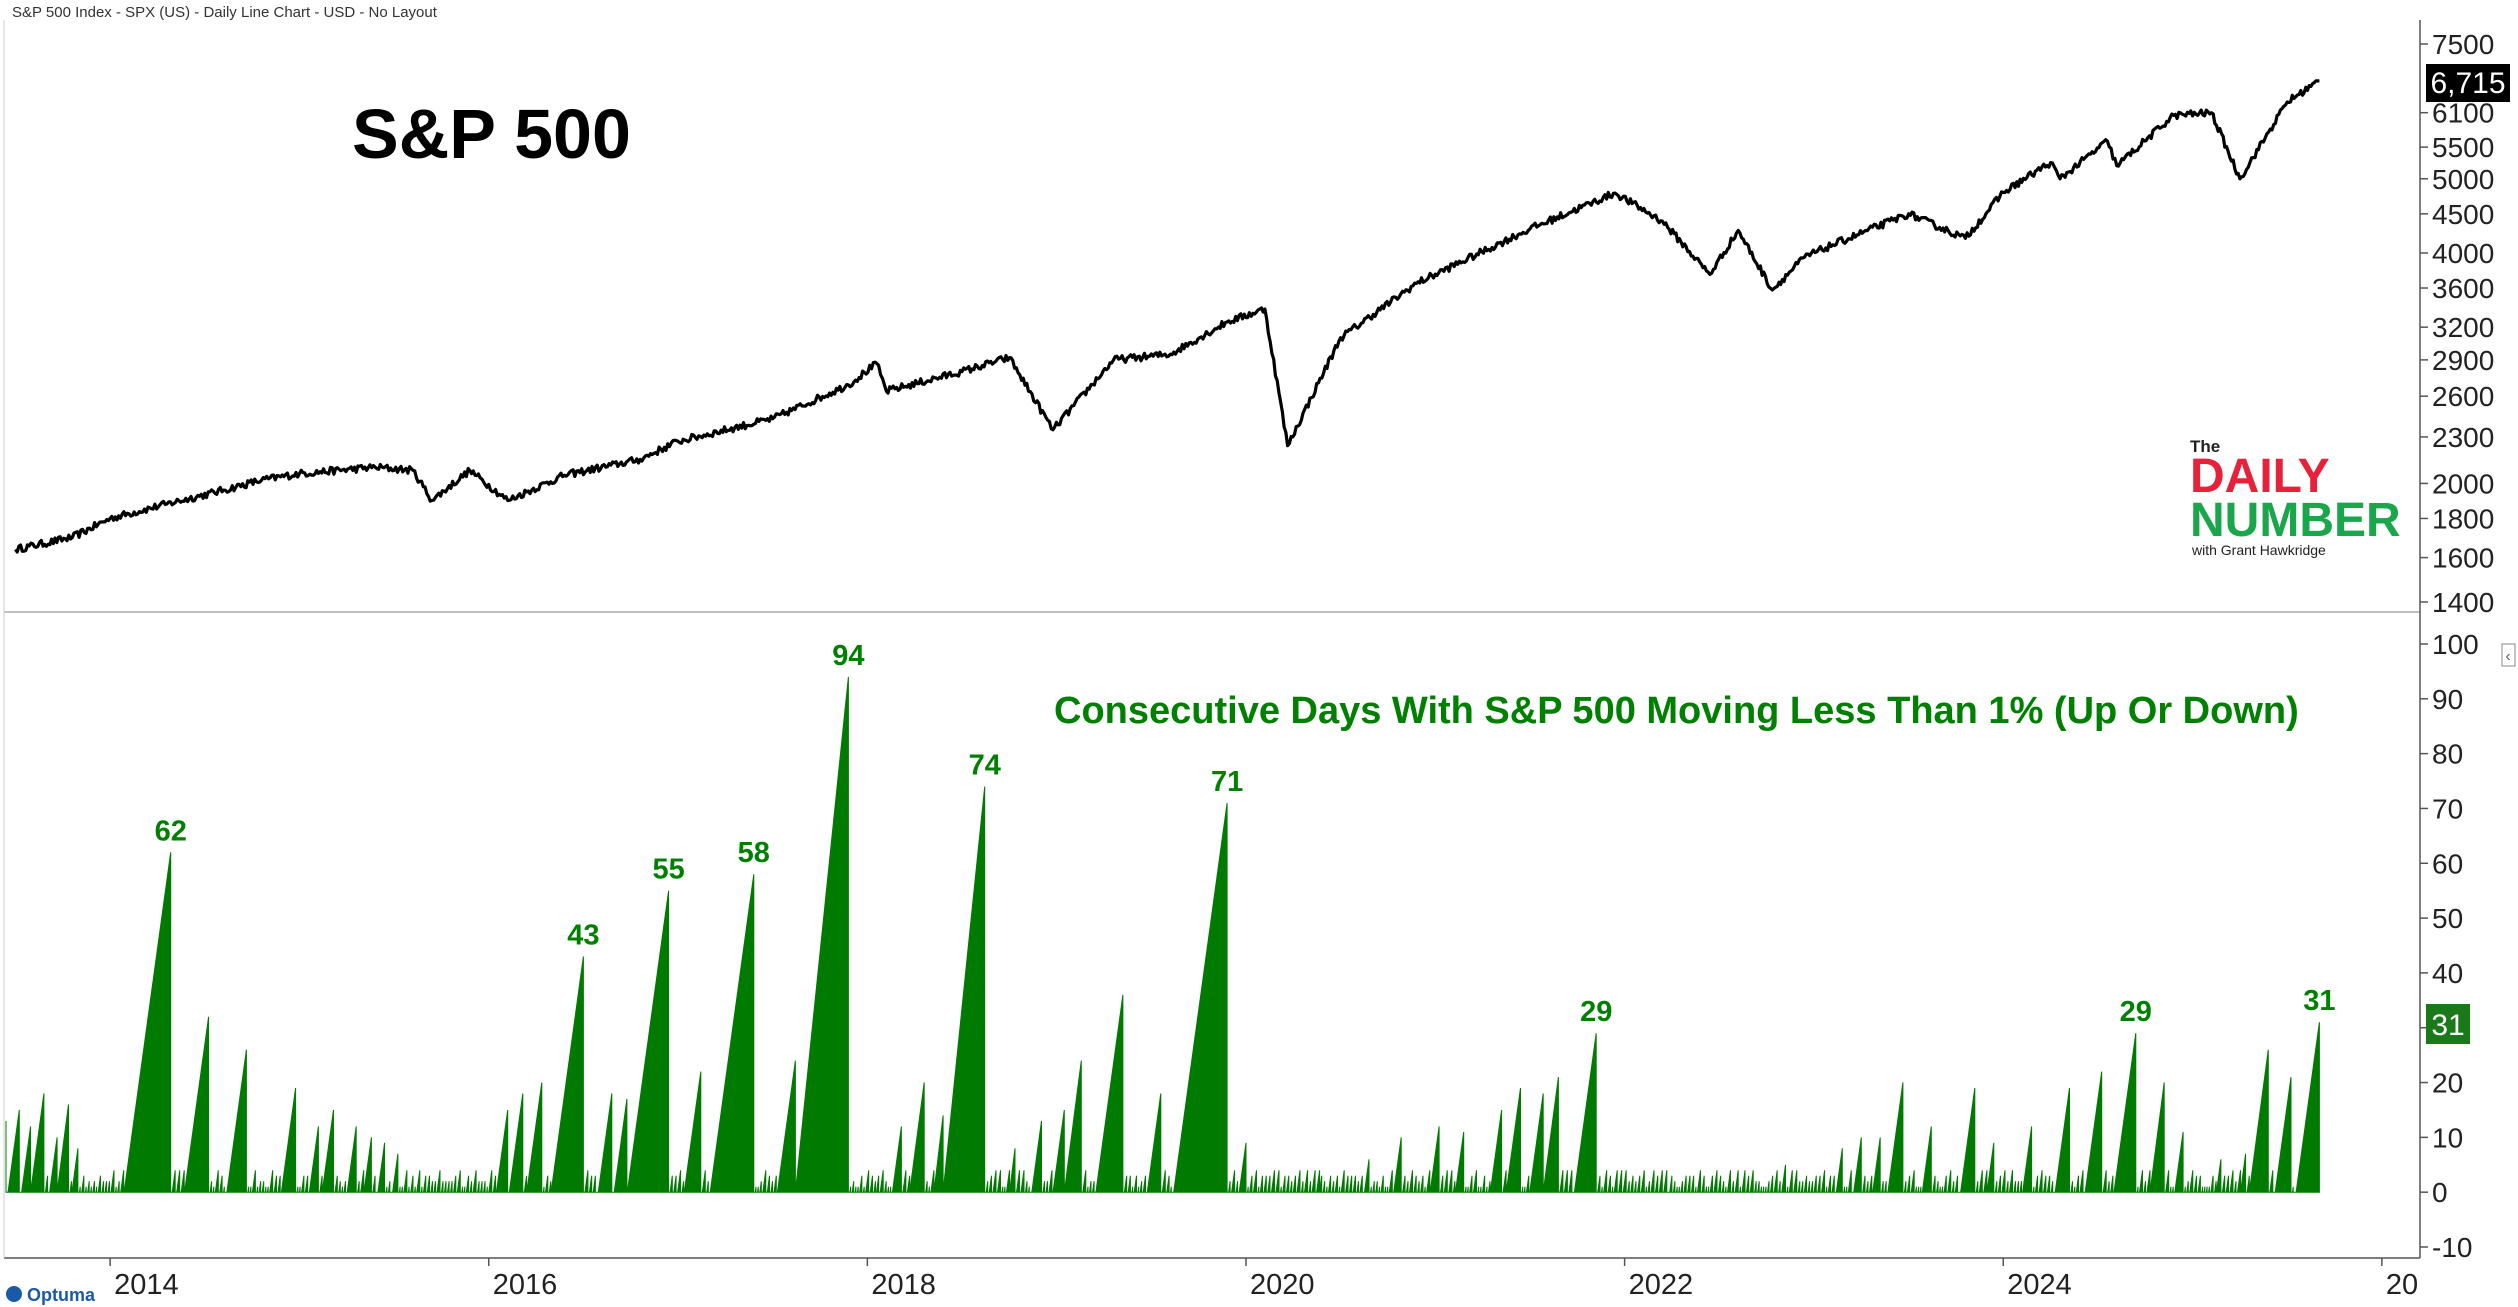 The width and height of the screenshot is (2518, 1307). I want to click on bar-ytick-label: 20, so click(2447, 1083).